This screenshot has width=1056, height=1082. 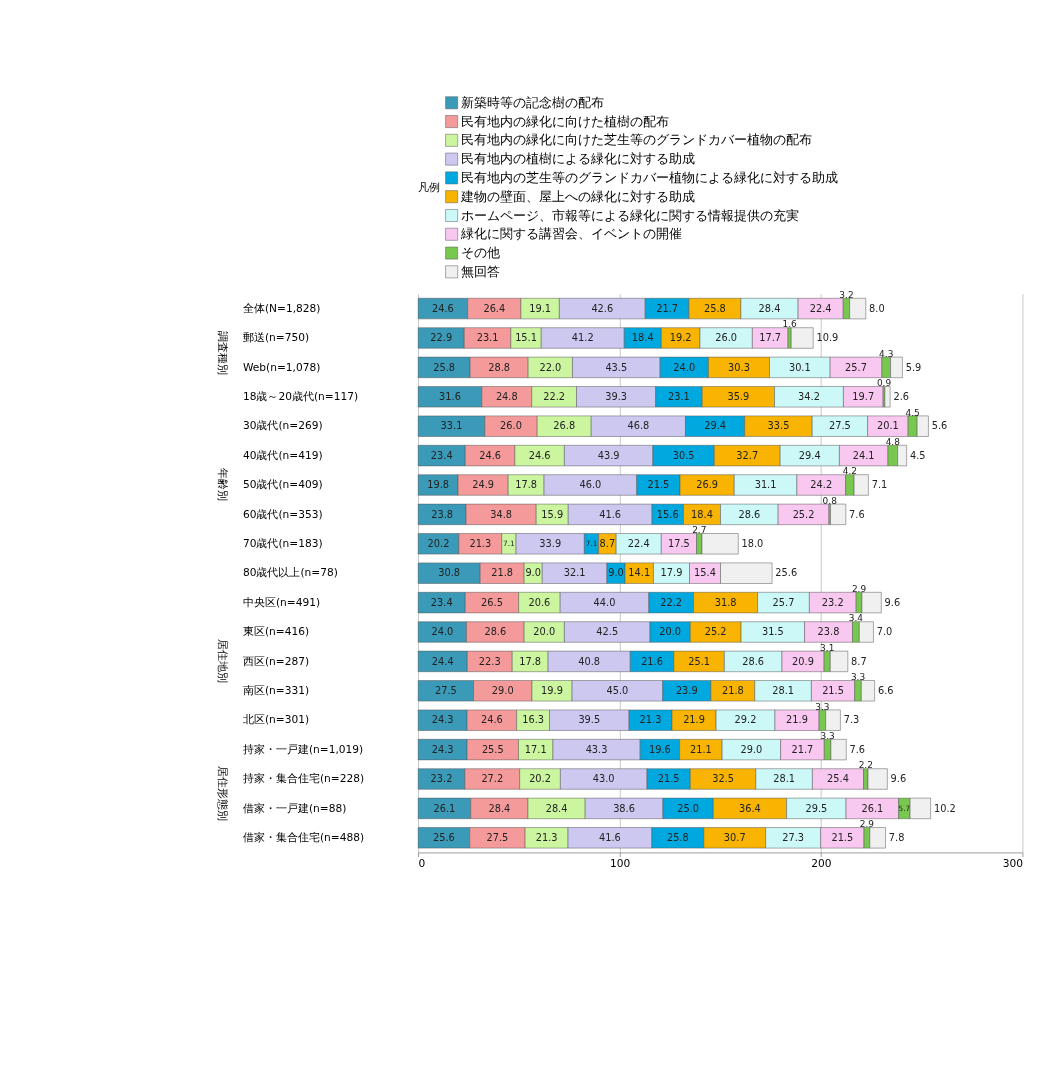 I want to click on data-label: 23.9, so click(x=686, y=691).